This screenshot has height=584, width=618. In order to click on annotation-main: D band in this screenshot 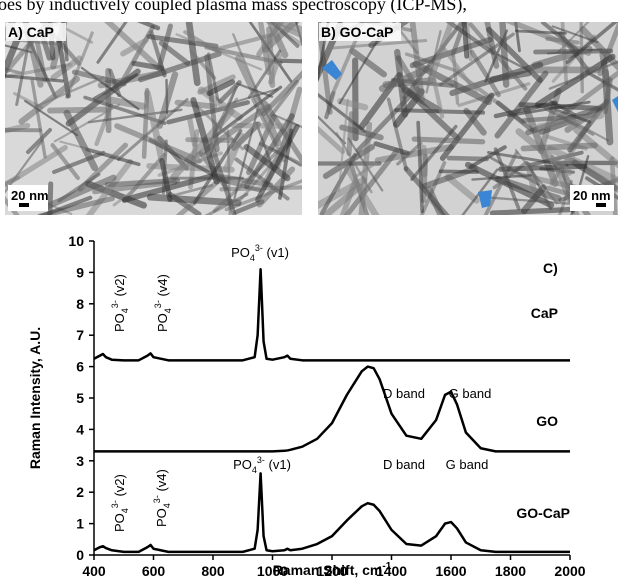, I will do `click(404, 393)`.